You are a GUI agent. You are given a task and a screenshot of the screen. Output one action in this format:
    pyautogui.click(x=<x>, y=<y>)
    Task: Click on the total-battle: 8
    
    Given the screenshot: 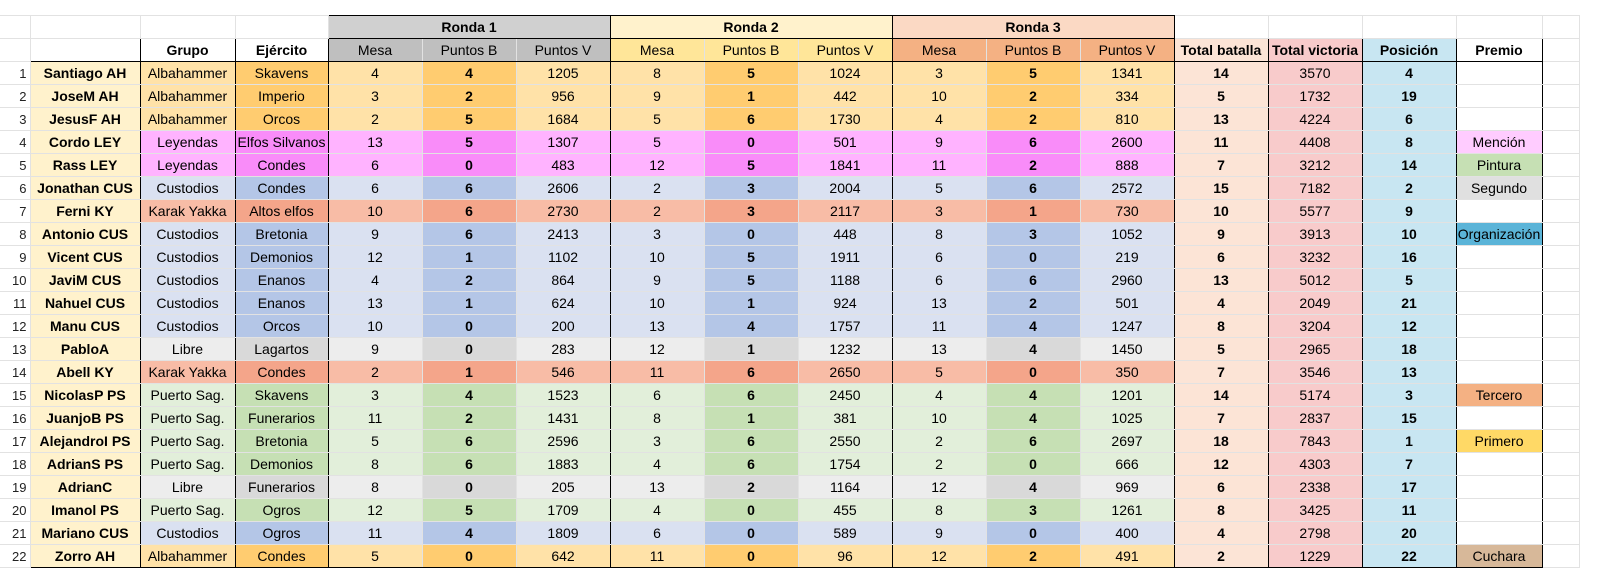 What is the action you would take?
    pyautogui.click(x=1221, y=326)
    